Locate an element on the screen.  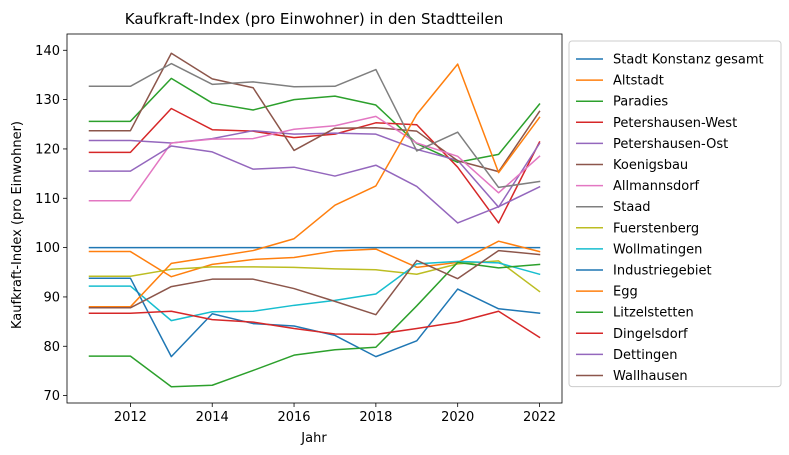
legend-entry-1: Altstadt is located at coordinates (638, 81).